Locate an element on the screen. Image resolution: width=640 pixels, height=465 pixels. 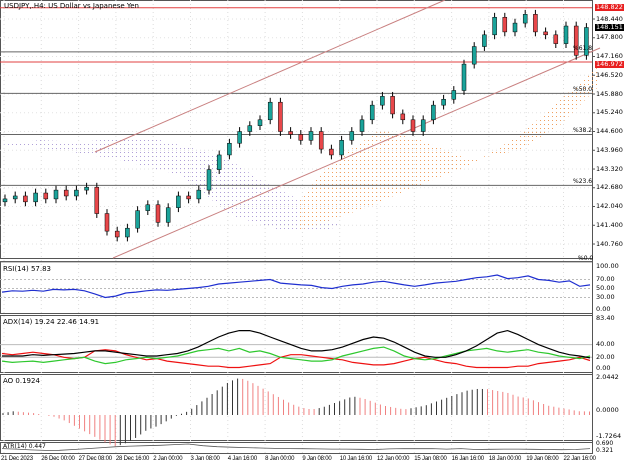
fib-label: %50.0 is located at coordinates (583, 90).